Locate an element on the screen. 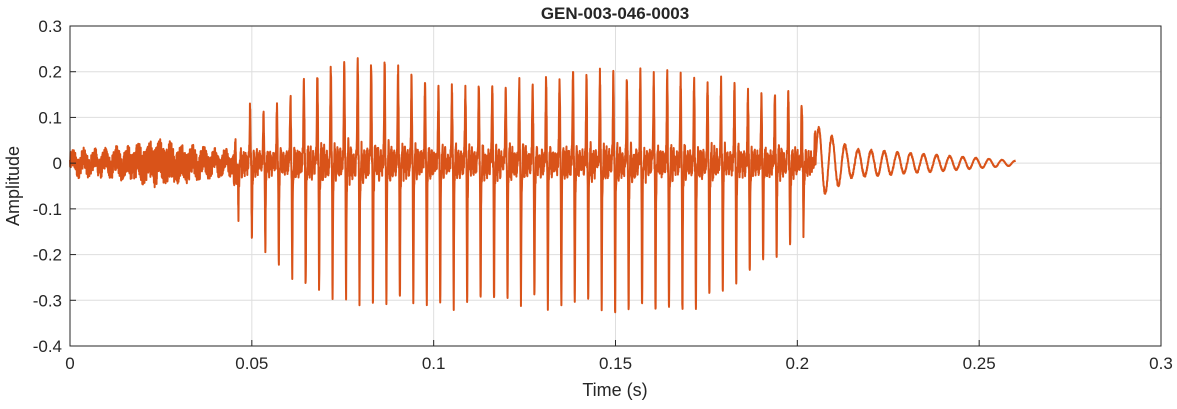 The width and height of the screenshot is (1177, 409). y-tick-label: 0.2 is located at coordinates (50, 72).